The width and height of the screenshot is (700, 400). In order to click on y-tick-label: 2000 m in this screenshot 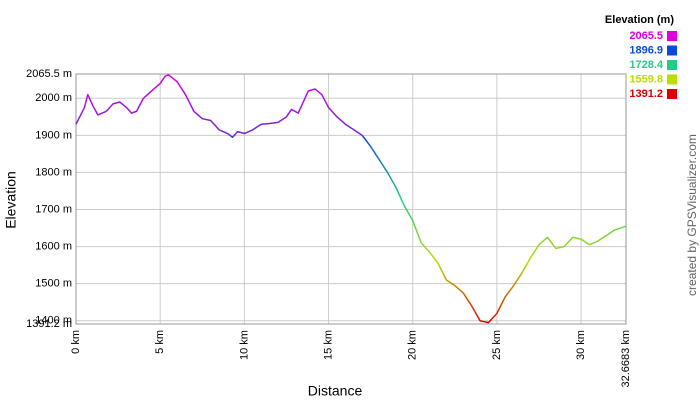, I will do `click(53, 98)`.